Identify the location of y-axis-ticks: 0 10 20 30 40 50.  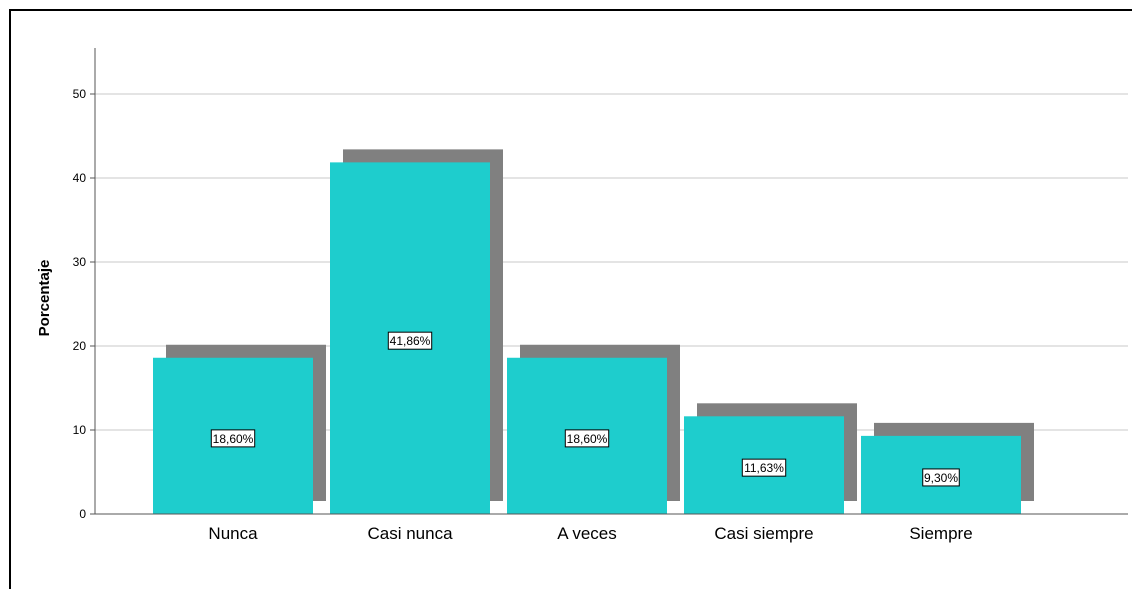
(84, 304).